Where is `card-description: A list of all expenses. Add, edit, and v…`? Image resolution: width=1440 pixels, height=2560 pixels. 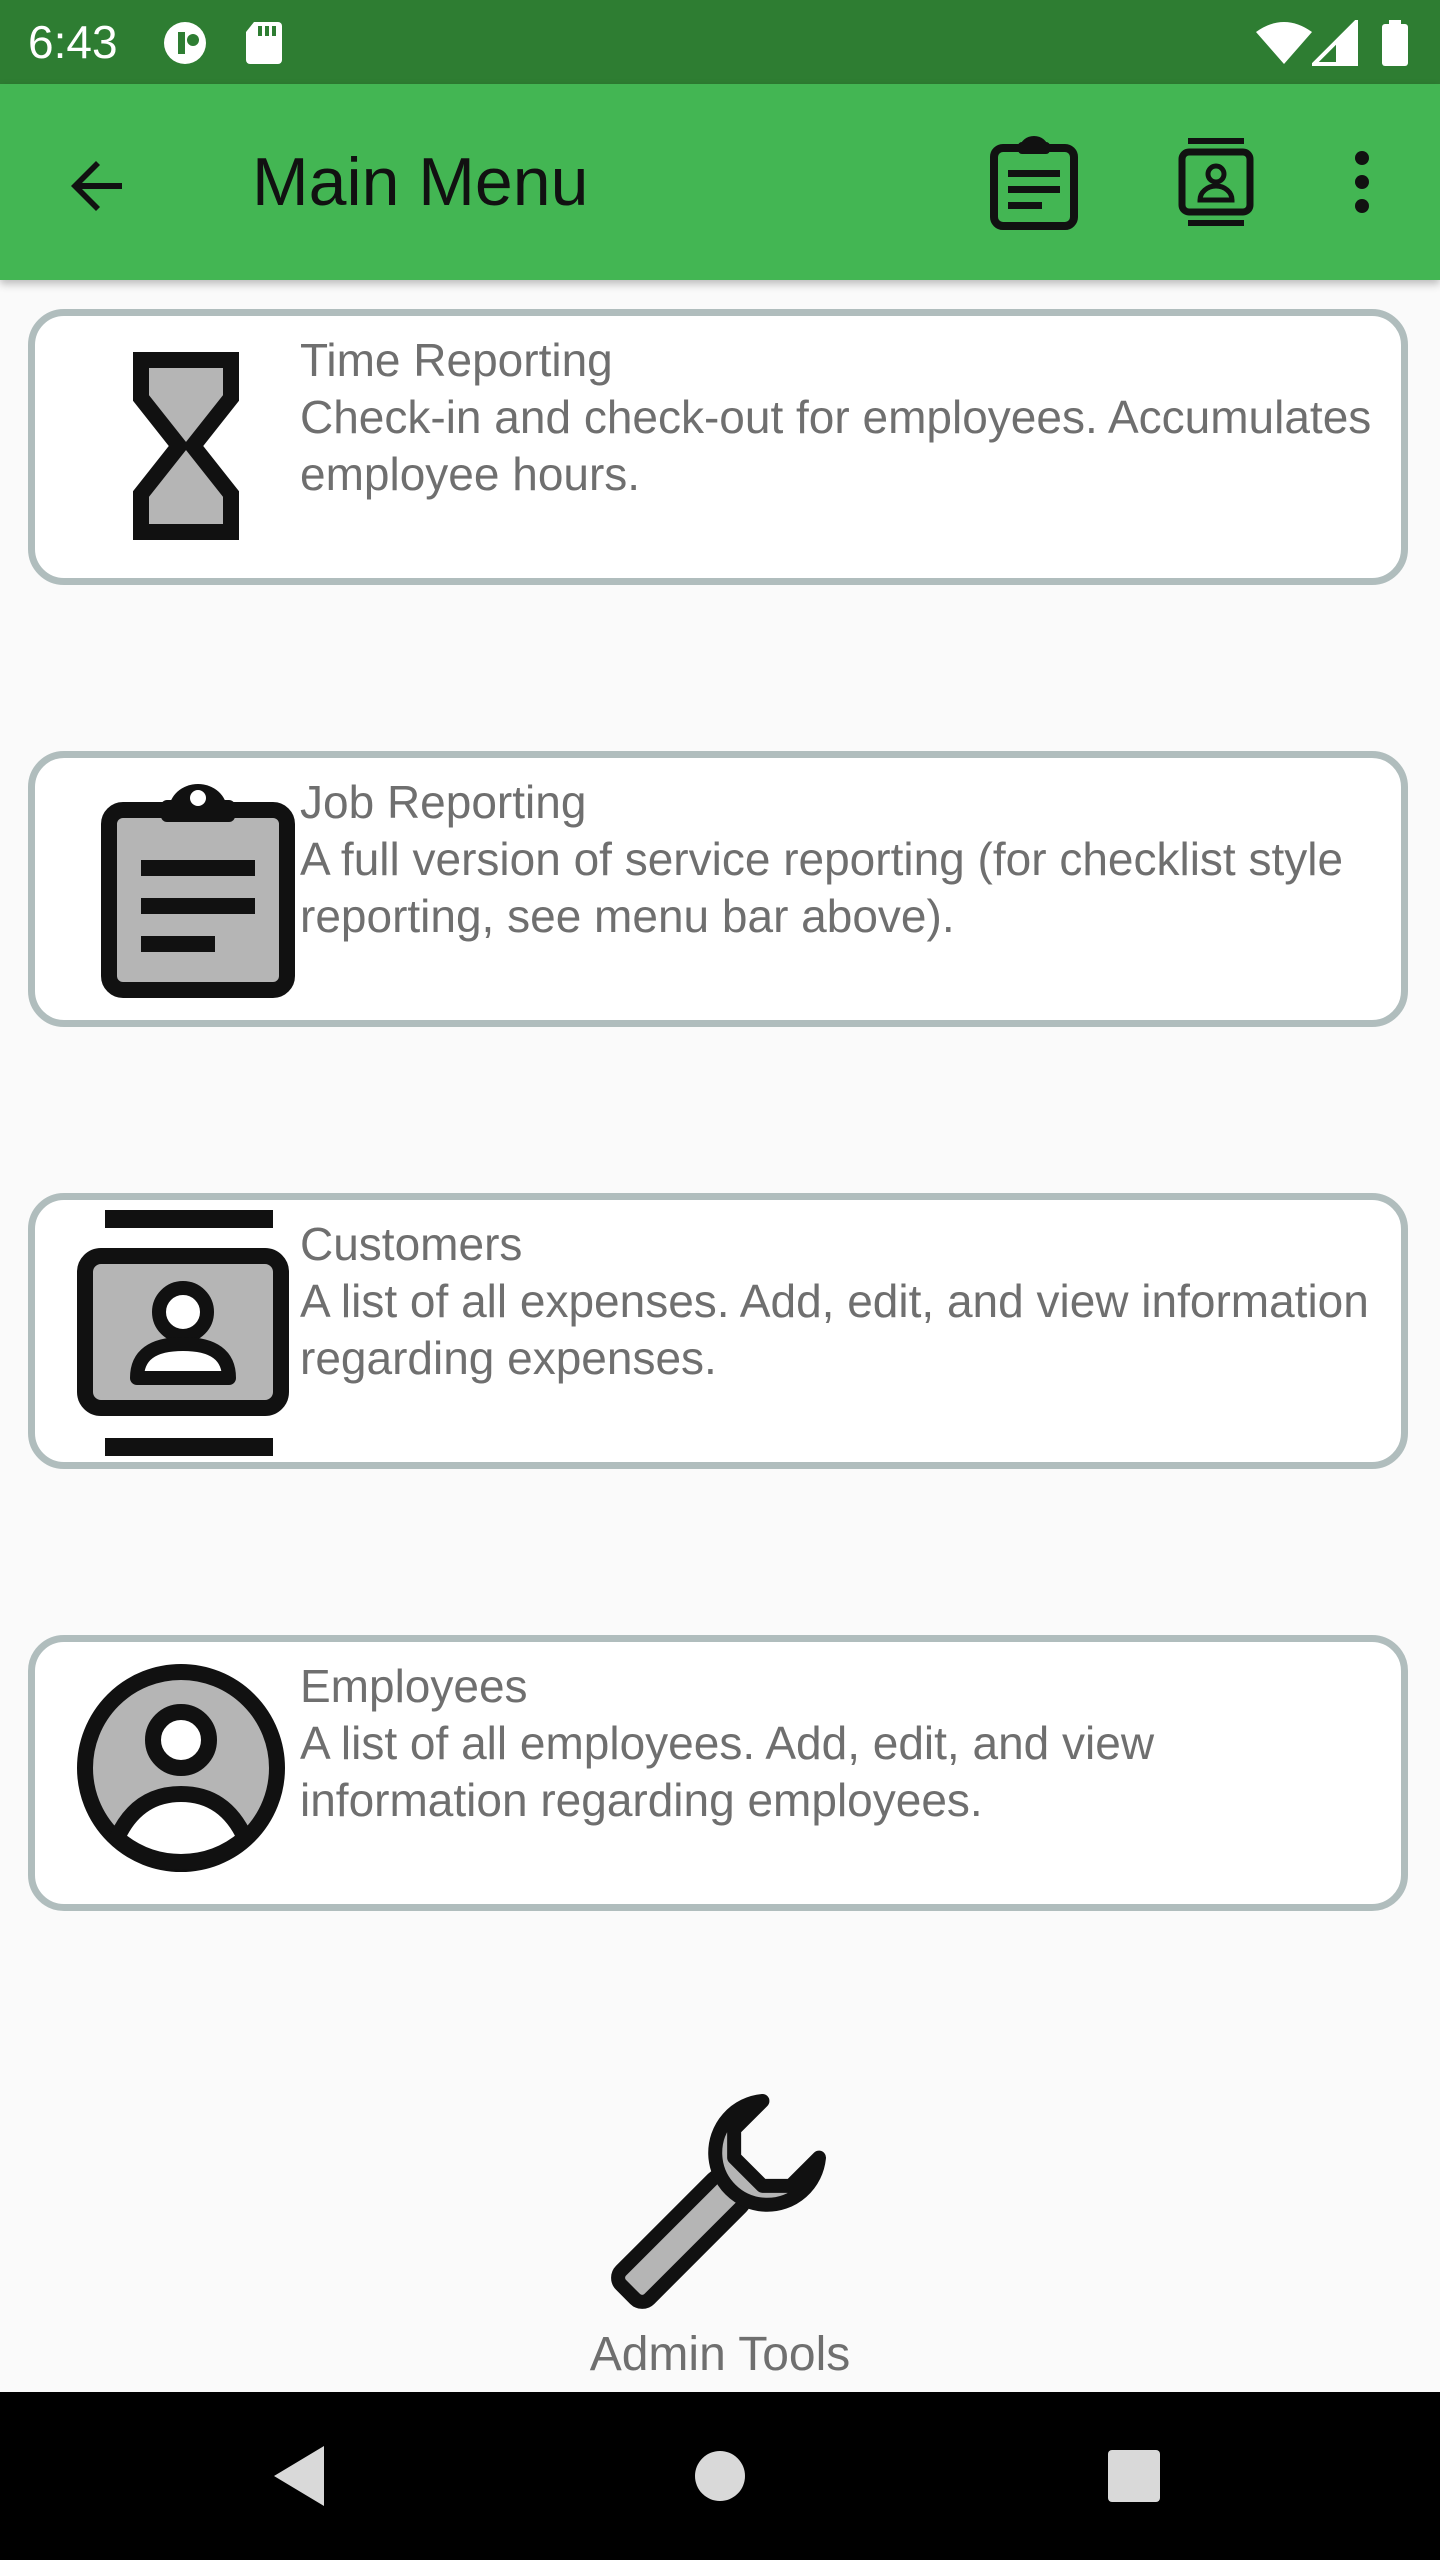
card-description: A list of all expenses. Add, edit, and v… is located at coordinates (834, 1329).